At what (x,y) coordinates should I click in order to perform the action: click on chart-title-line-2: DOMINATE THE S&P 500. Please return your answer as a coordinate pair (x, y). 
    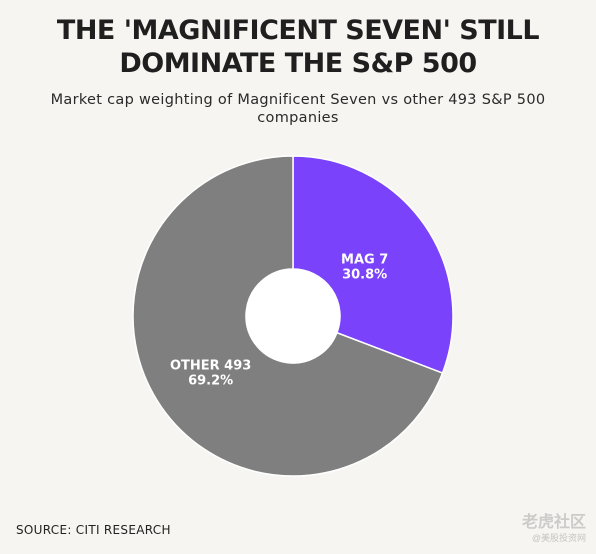
    Looking at the image, I should click on (298, 63).